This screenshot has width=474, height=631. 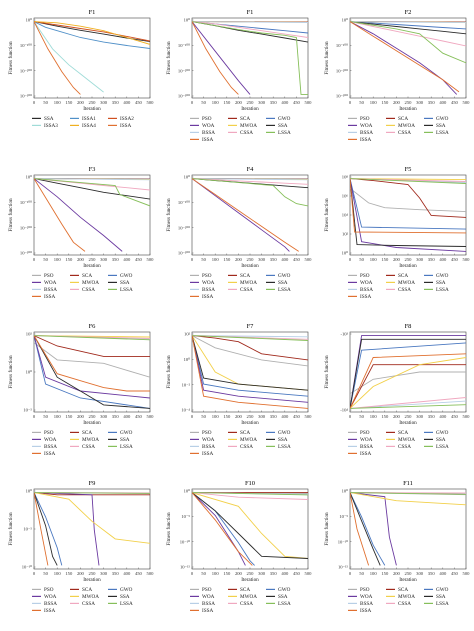 What do you see at coordinates (92, 35) in the screenshot?
I see `series-line-issa1` at bounding box center [92, 35].